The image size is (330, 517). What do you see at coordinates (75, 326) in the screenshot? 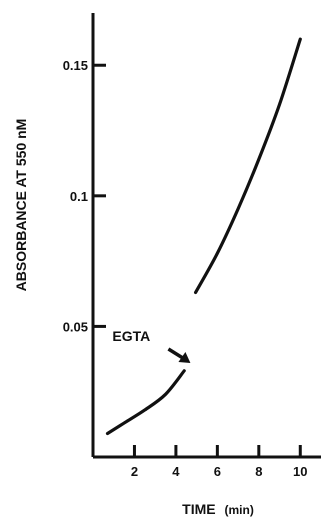
I see `y-tick-label: 0.05` at bounding box center [75, 326].